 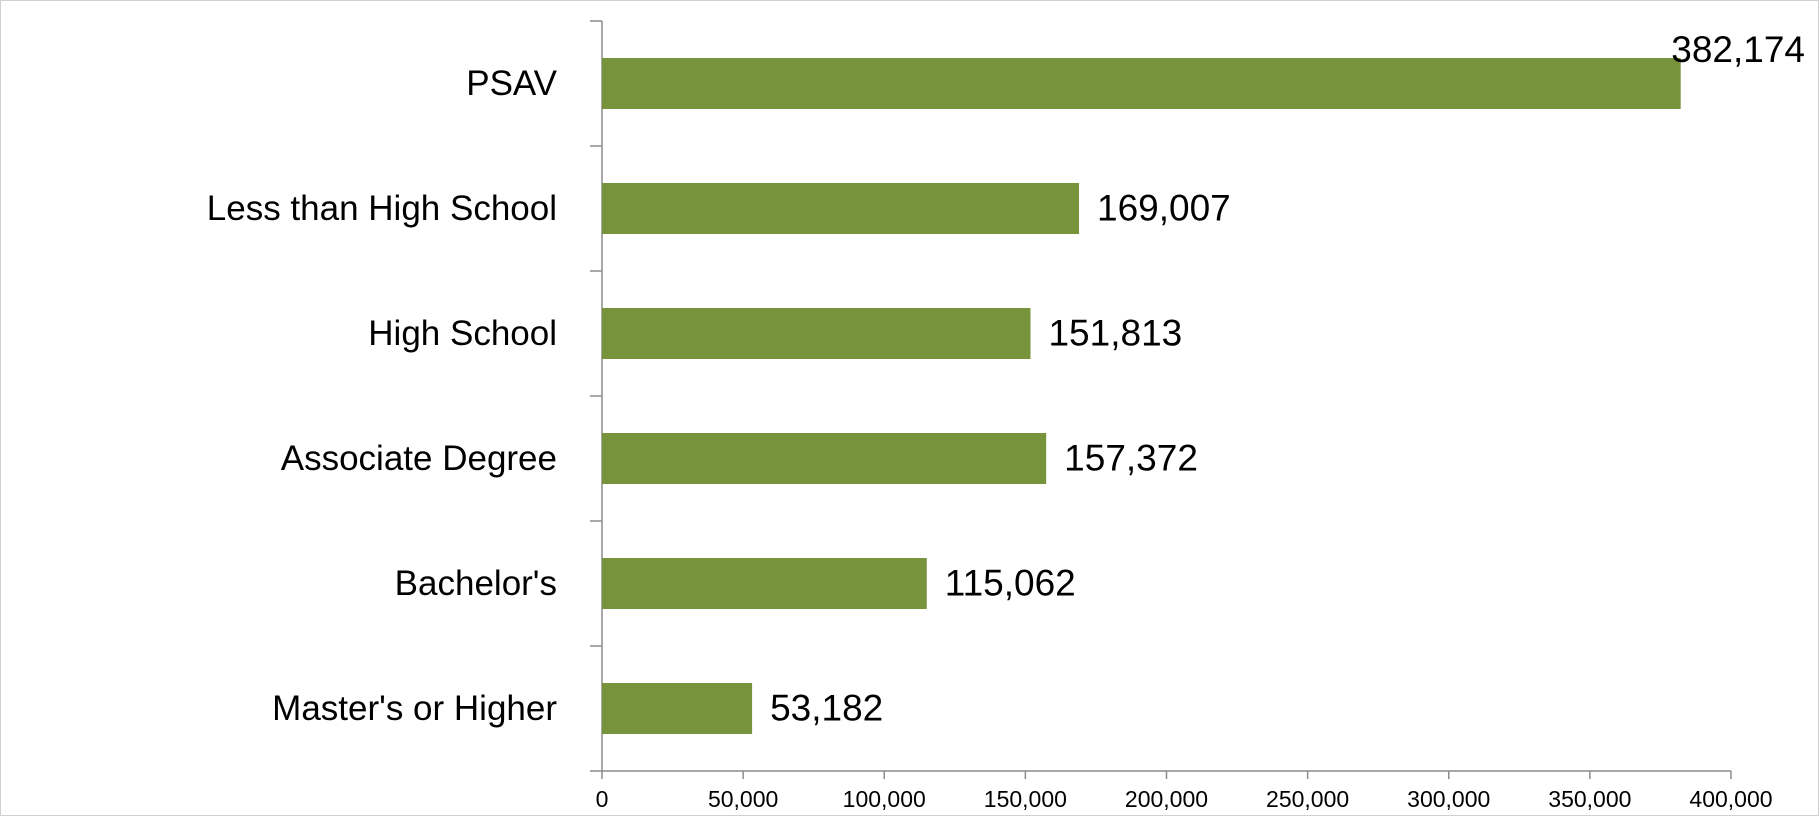 I want to click on data-label: 151,813, so click(x=1115, y=332).